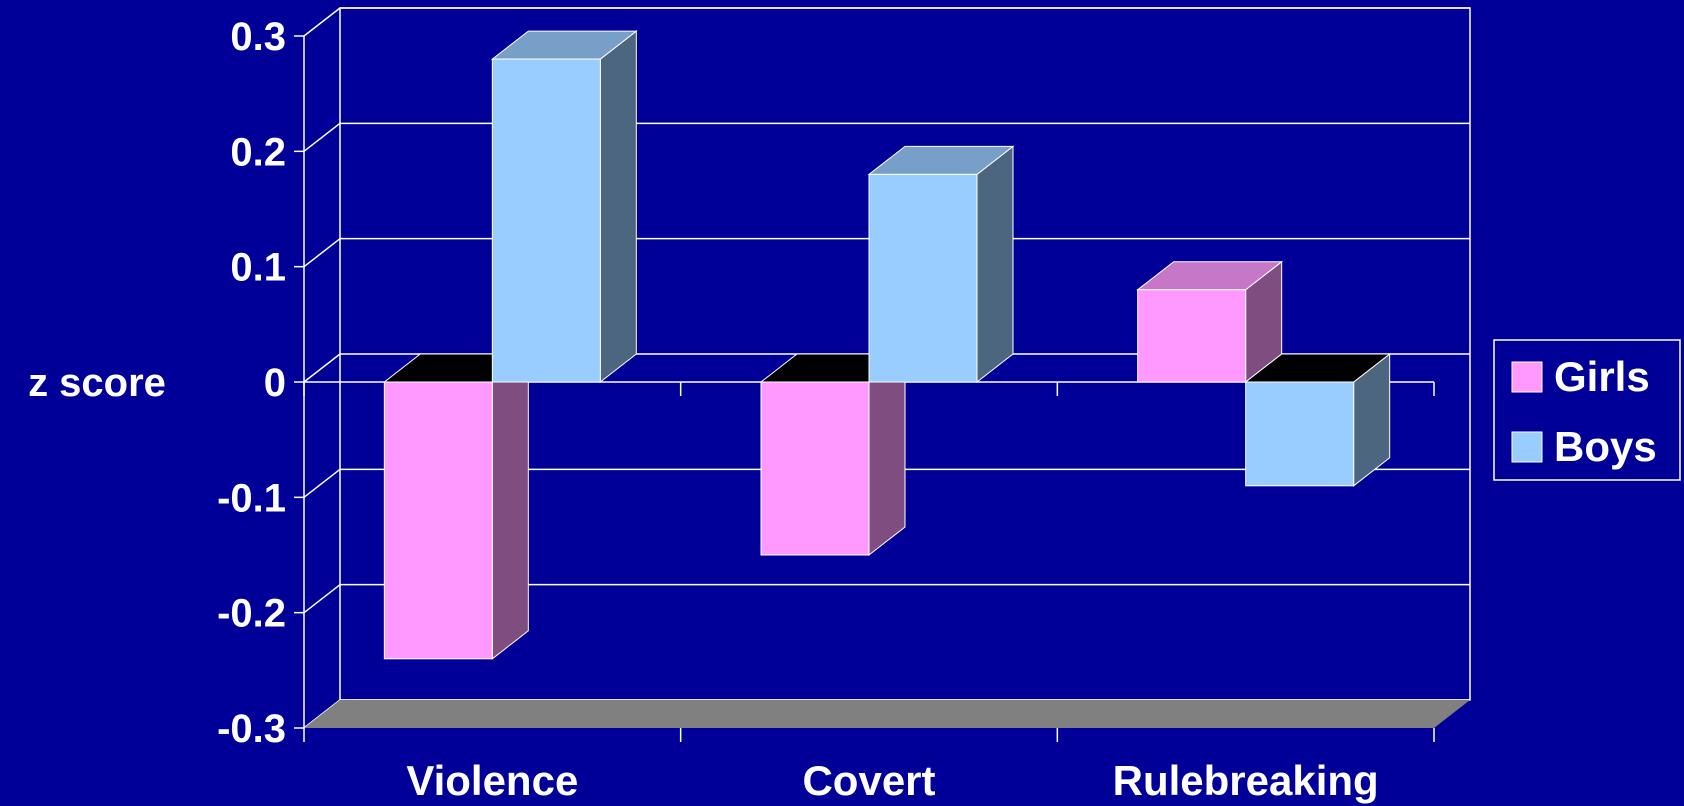  Describe the element at coordinates (258, 152) in the screenshot. I see `y-tick-label: 0.2` at that location.